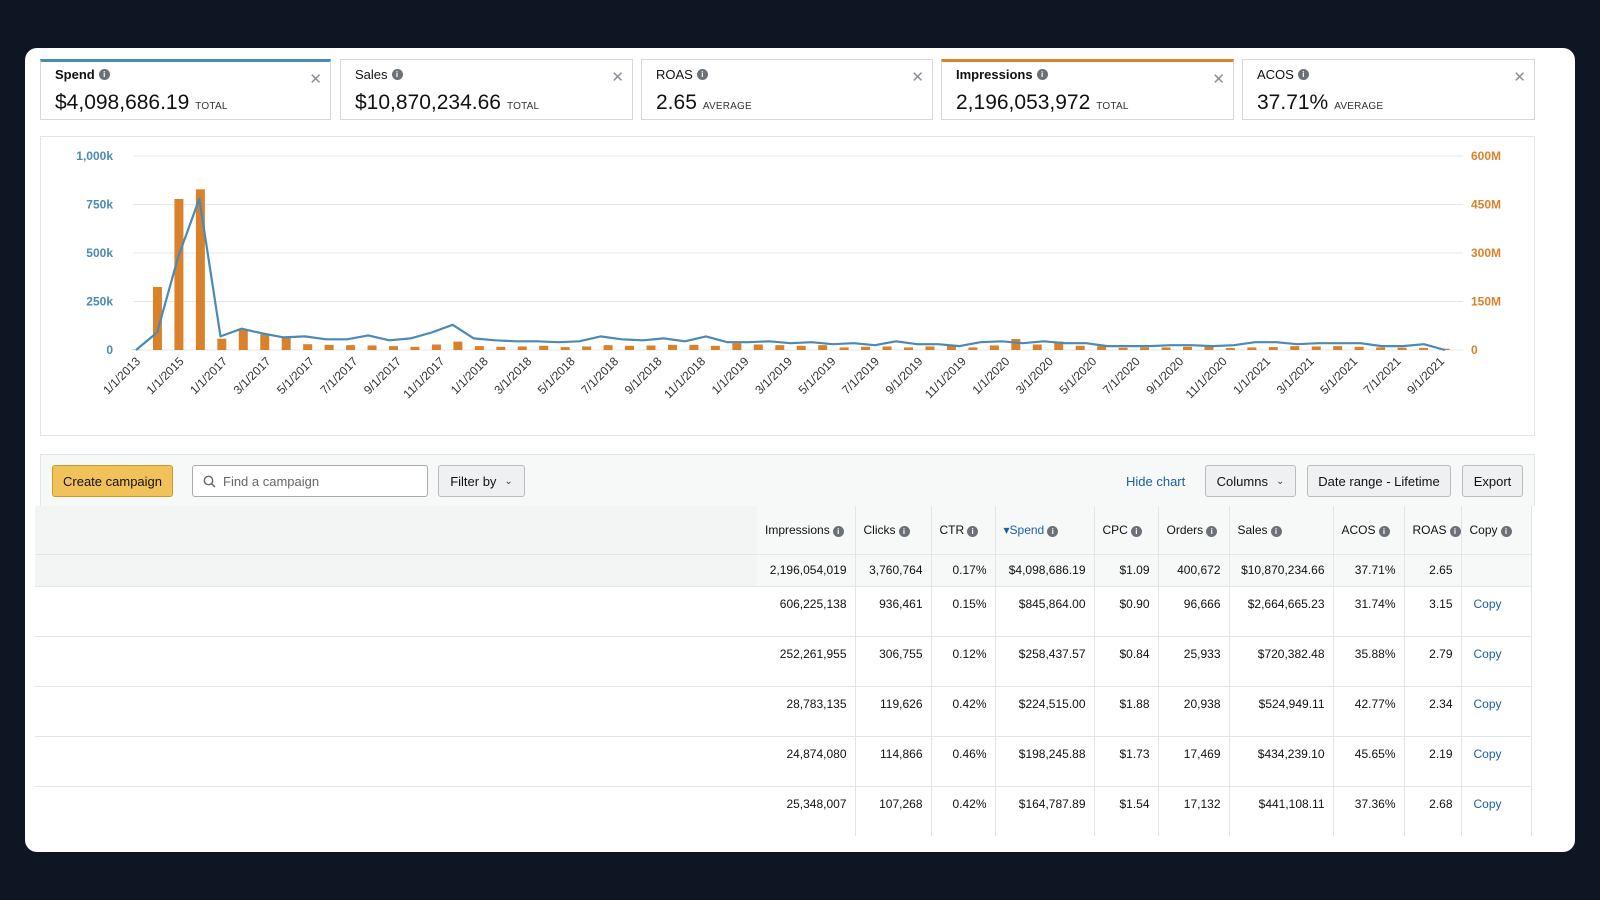 This screenshot has height=900, width=1600. I want to click on chevron-down-icon: ⌄, so click(508, 481).